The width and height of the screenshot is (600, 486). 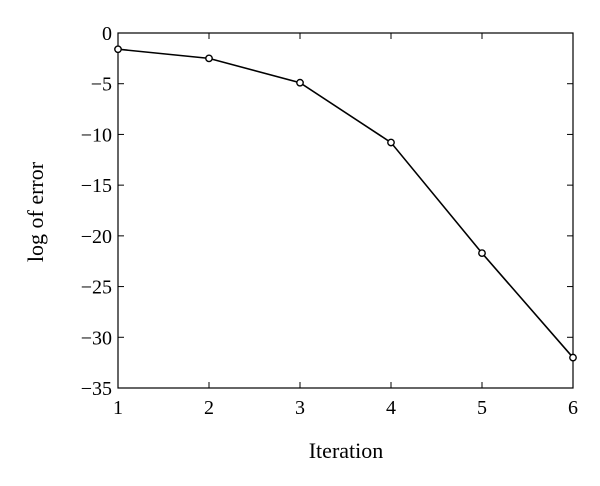 I want to click on x-axis-label: Iteration, so click(x=346, y=450).